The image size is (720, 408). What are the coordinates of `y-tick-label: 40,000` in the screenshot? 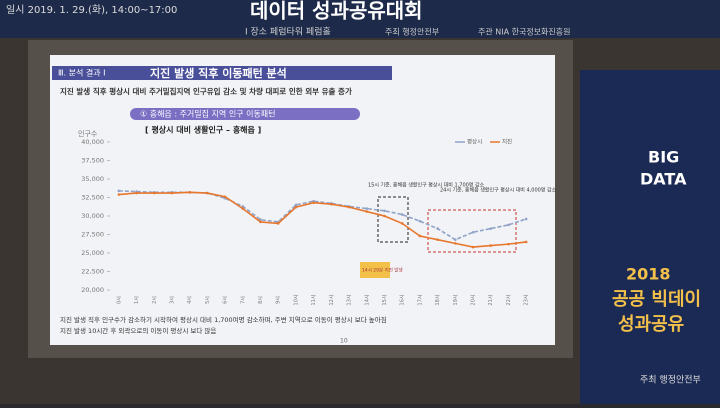 It's located at (92, 142).